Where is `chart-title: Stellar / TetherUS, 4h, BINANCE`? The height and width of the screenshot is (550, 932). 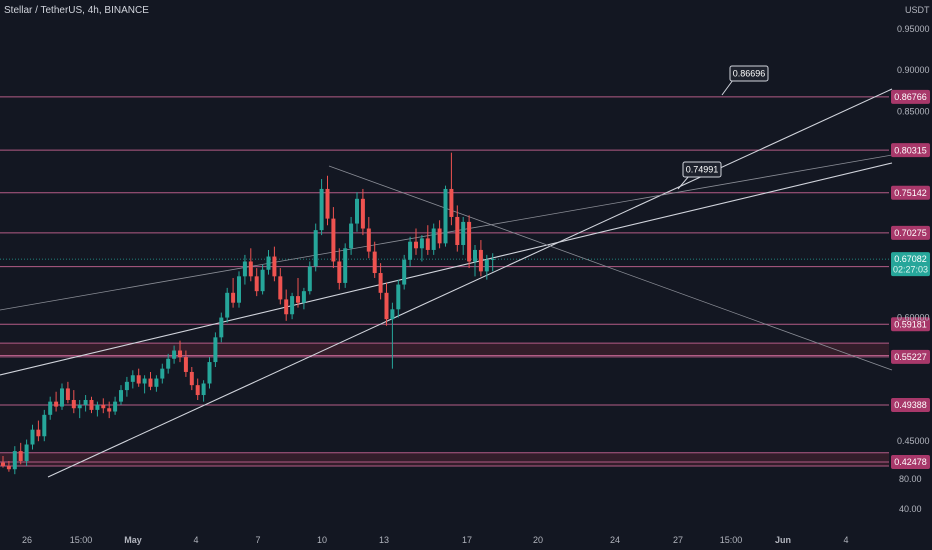 chart-title: Stellar / TetherUS, 4h, BINANCE is located at coordinates (76, 10).